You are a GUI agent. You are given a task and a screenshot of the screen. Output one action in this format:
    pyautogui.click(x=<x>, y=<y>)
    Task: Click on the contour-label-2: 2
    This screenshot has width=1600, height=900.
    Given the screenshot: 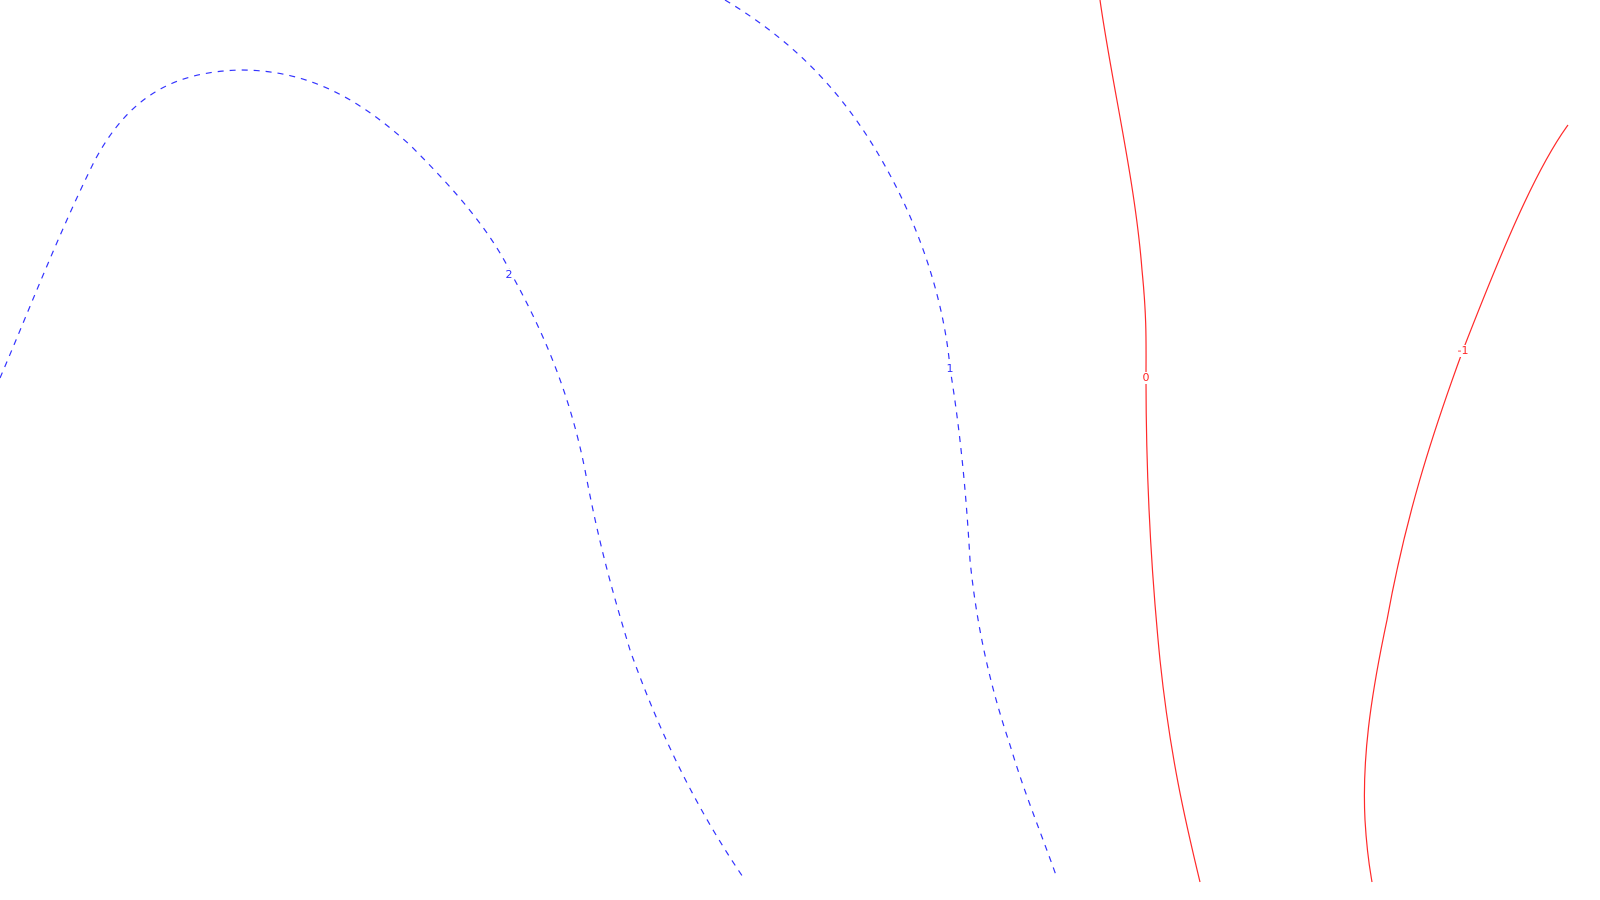 What is the action you would take?
    pyautogui.click(x=509, y=274)
    